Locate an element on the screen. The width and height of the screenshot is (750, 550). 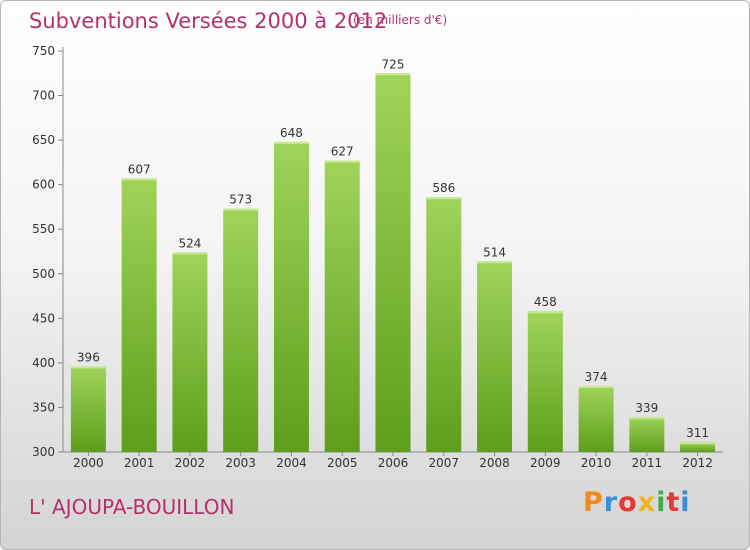
bar-2004 is located at coordinates (291, 297).